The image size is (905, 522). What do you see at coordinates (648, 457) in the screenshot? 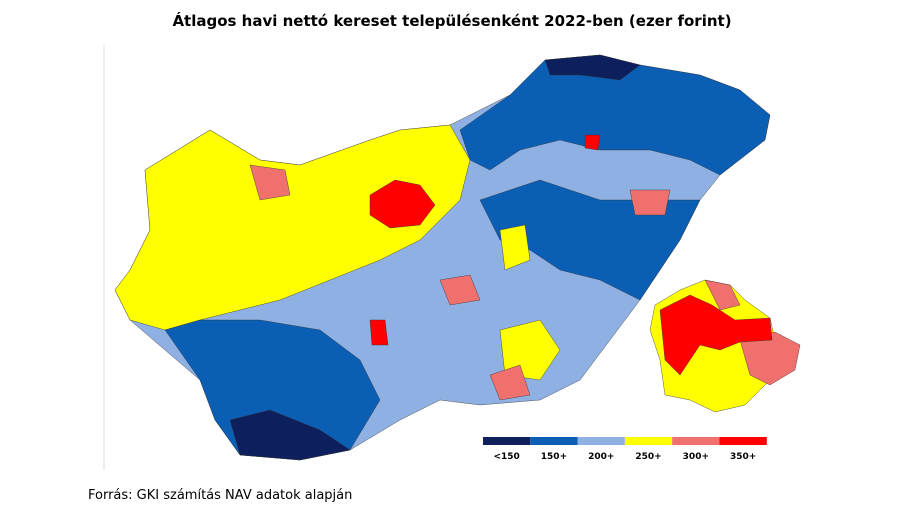
I see `legend-label: 250+` at bounding box center [648, 457].